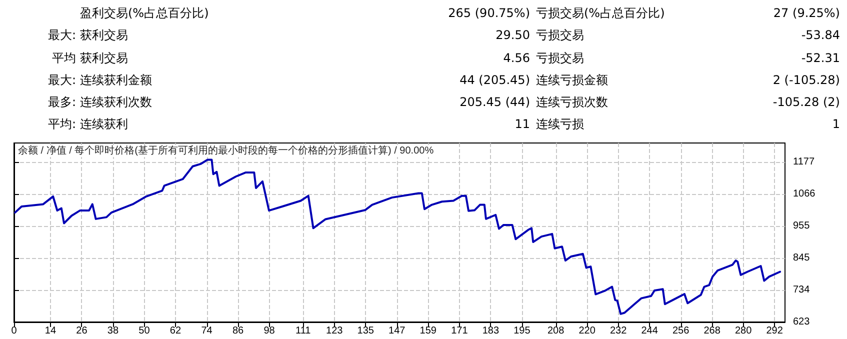 This screenshot has height=339, width=847. What do you see at coordinates (488, 13) in the screenshot?
I see `text: 265 (90.75%)` at bounding box center [488, 13].